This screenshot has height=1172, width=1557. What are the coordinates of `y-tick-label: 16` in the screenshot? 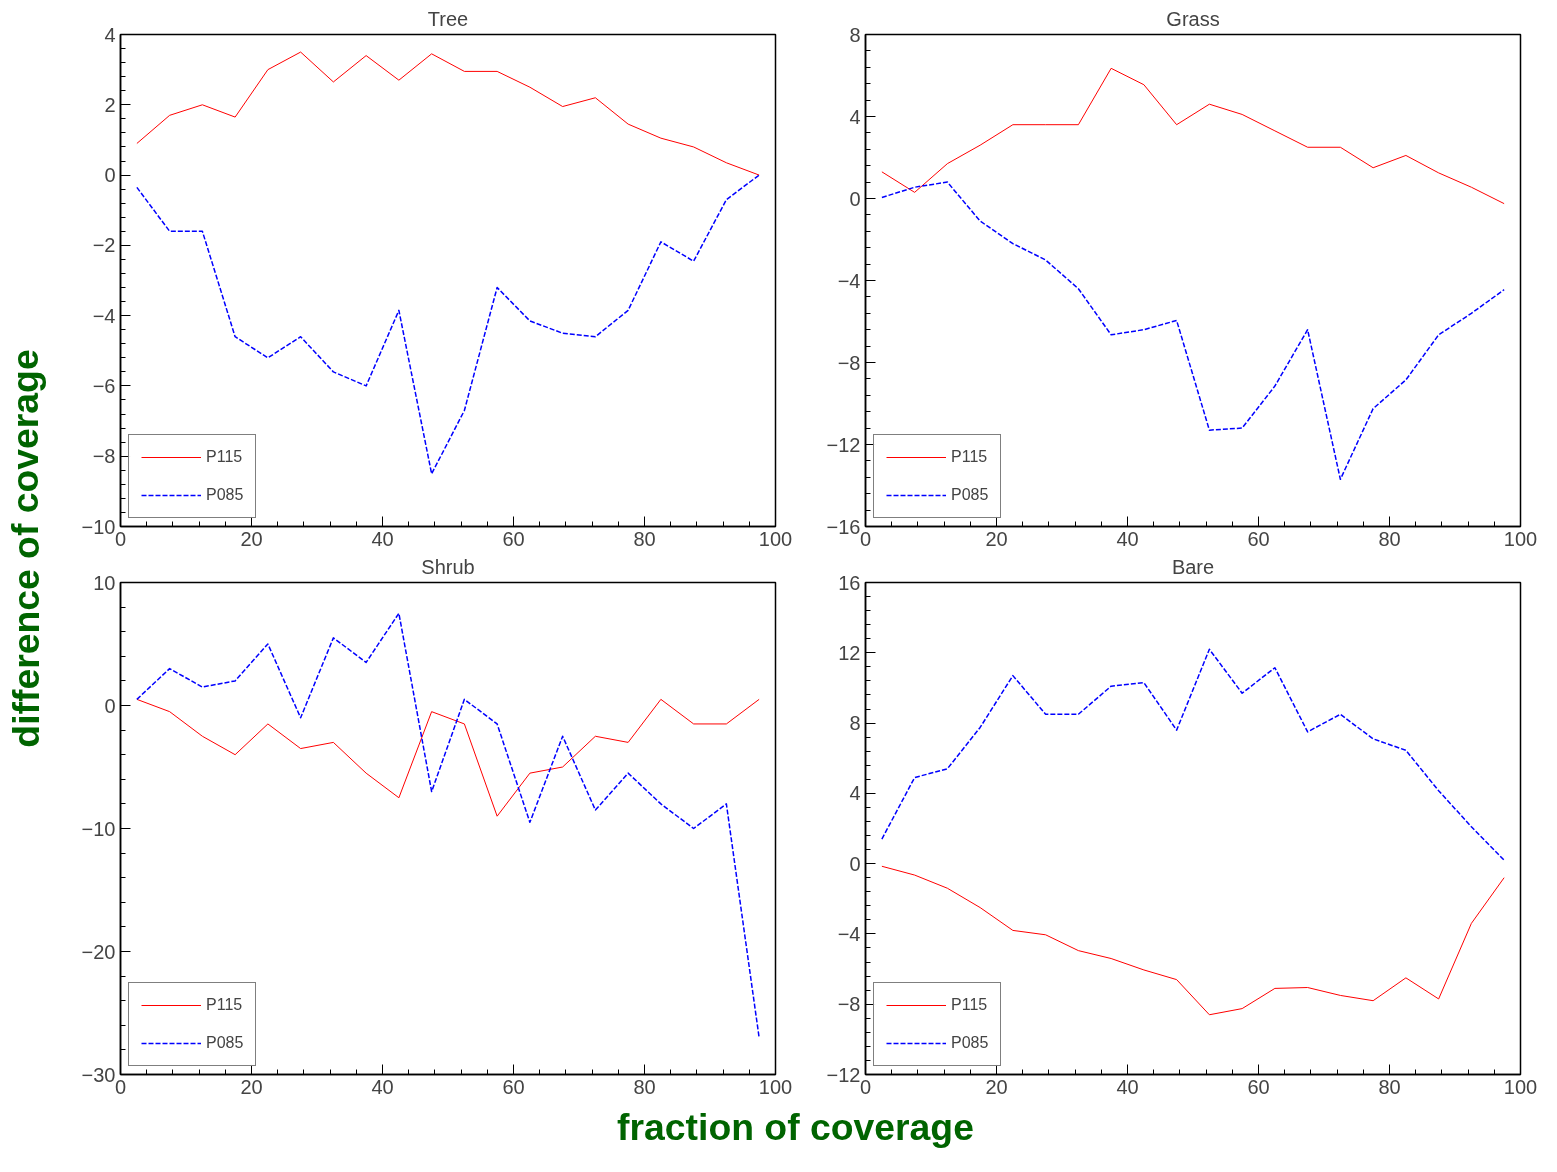 It's located at (849, 582).